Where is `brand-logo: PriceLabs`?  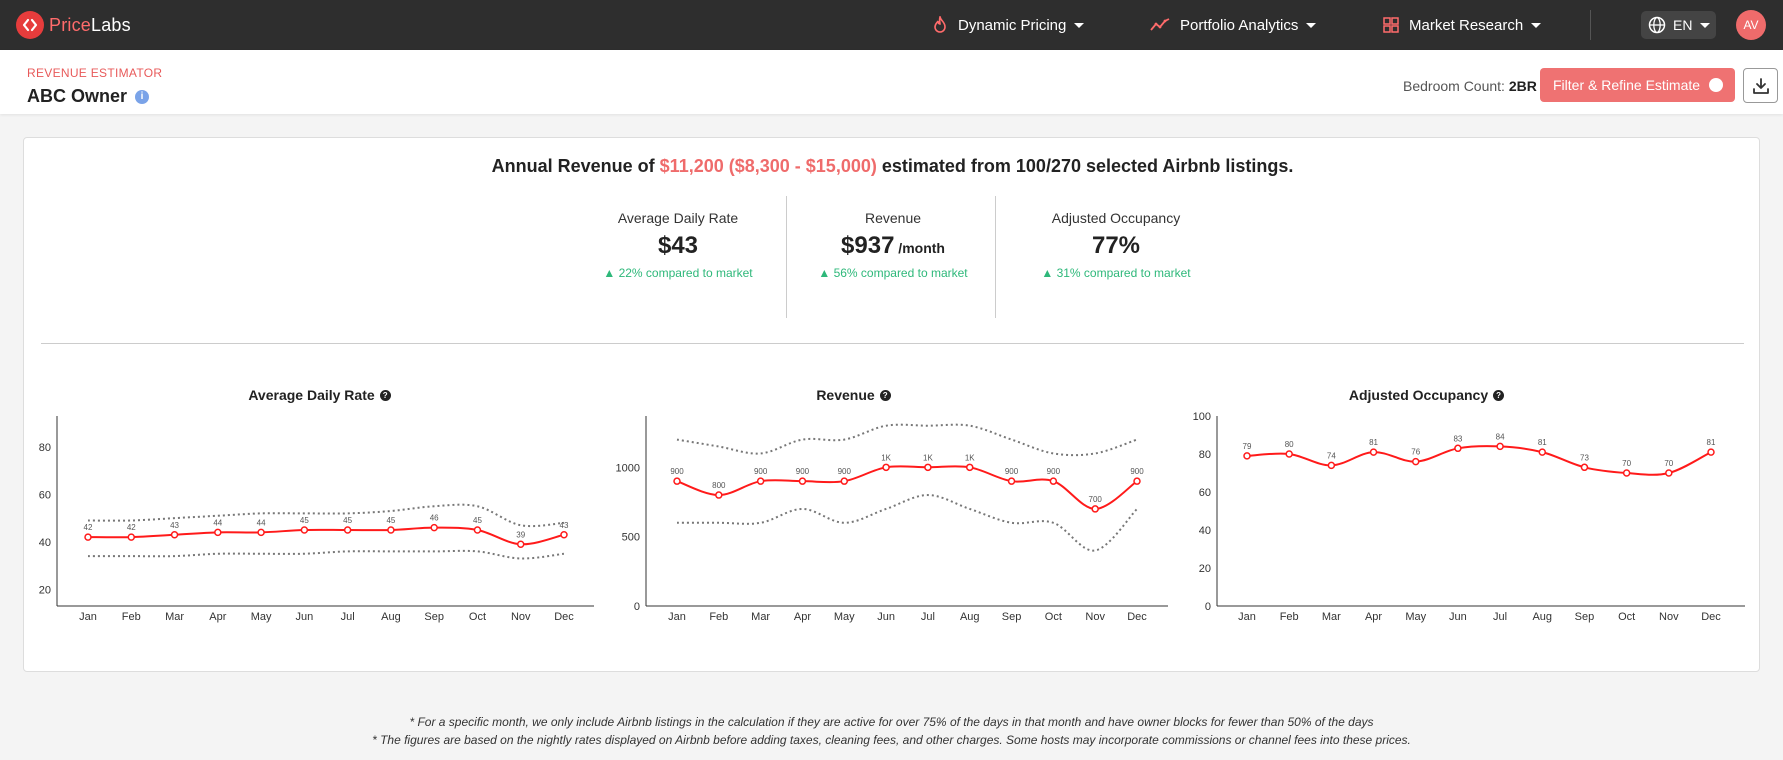 brand-logo: PriceLabs is located at coordinates (73, 25).